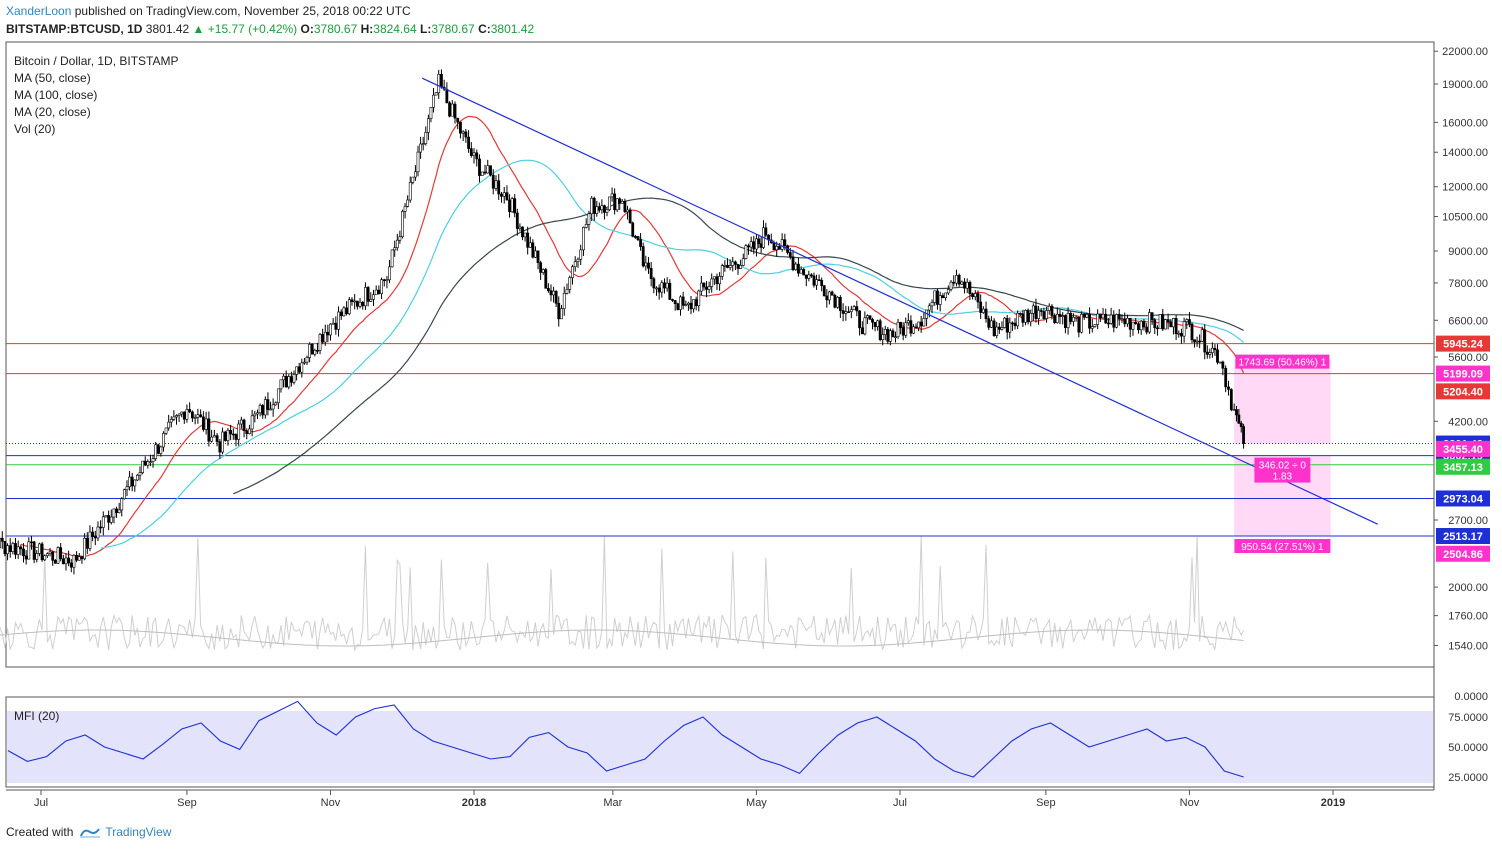 This screenshot has height=850, width=1502. What do you see at coordinates (1283, 466) in the screenshot?
I see `annotation-label: 346.02 ÷ 0` at bounding box center [1283, 466].